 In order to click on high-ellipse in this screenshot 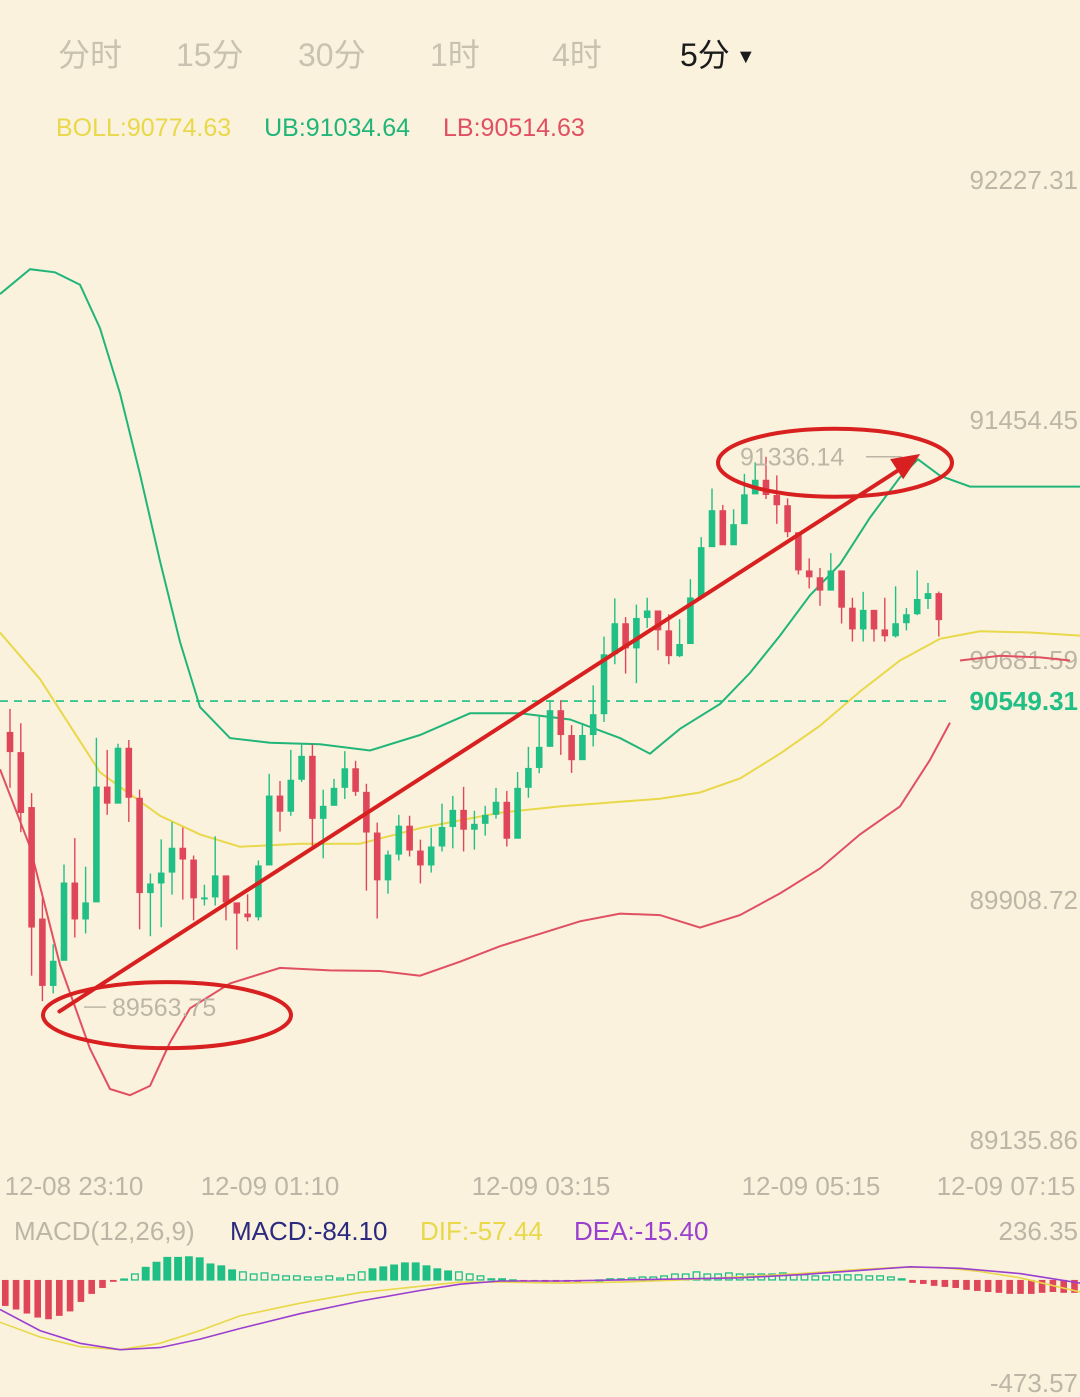, I will do `click(835, 462)`.